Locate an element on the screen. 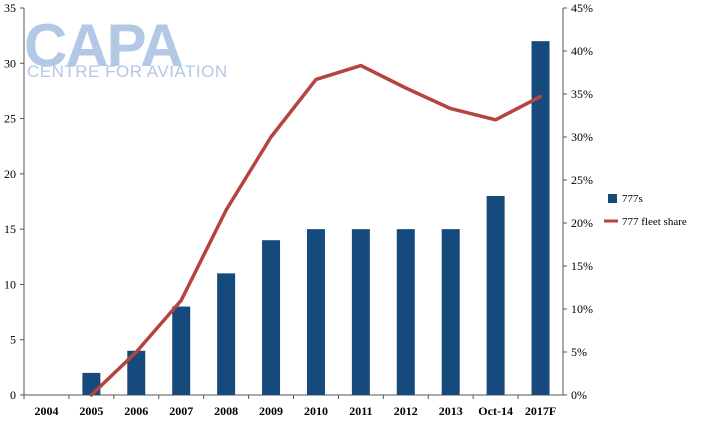 This screenshot has width=716, height=422. x-tick-label: 2005 is located at coordinates (91, 411).